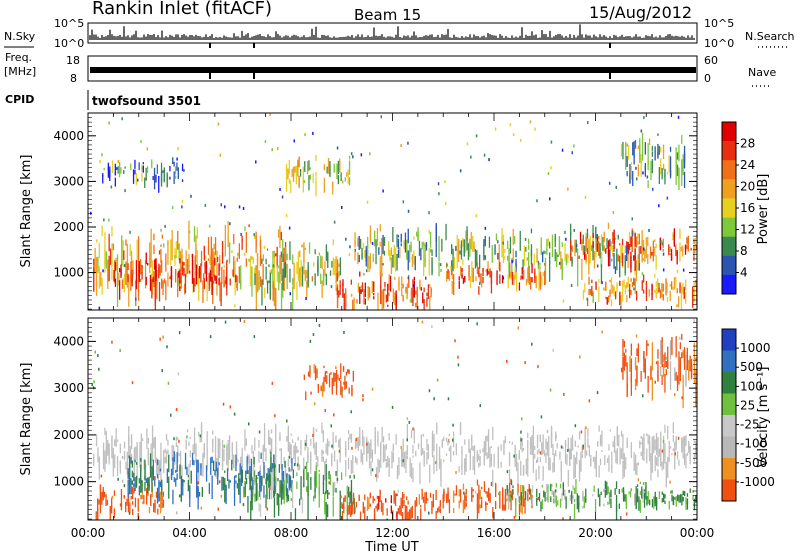  Describe the element at coordinates (69, 43) in the screenshot. I see `nsky-tick-bottom: 10^0` at that location.